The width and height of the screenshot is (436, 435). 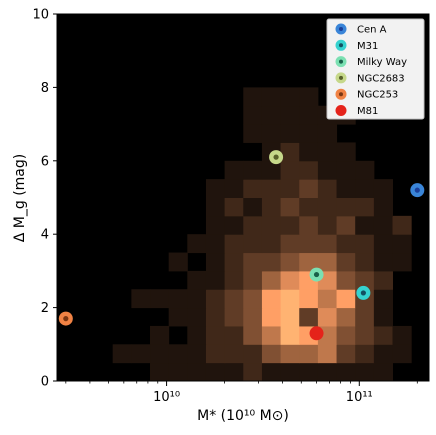 I want to click on legend-entry: NGC253, so click(x=366, y=94).